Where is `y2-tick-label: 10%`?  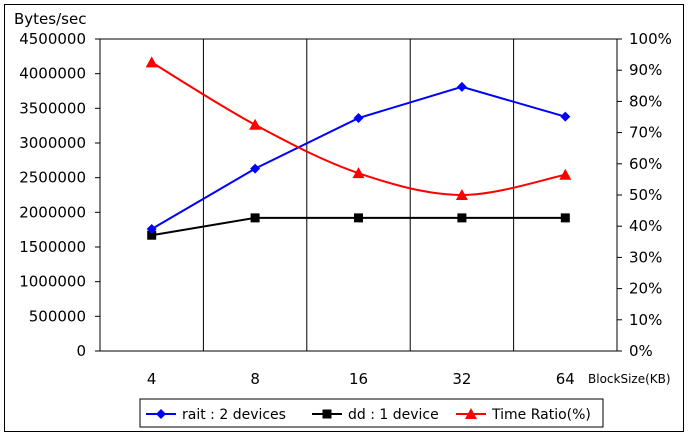 y2-tick-label: 10% is located at coordinates (645, 320).